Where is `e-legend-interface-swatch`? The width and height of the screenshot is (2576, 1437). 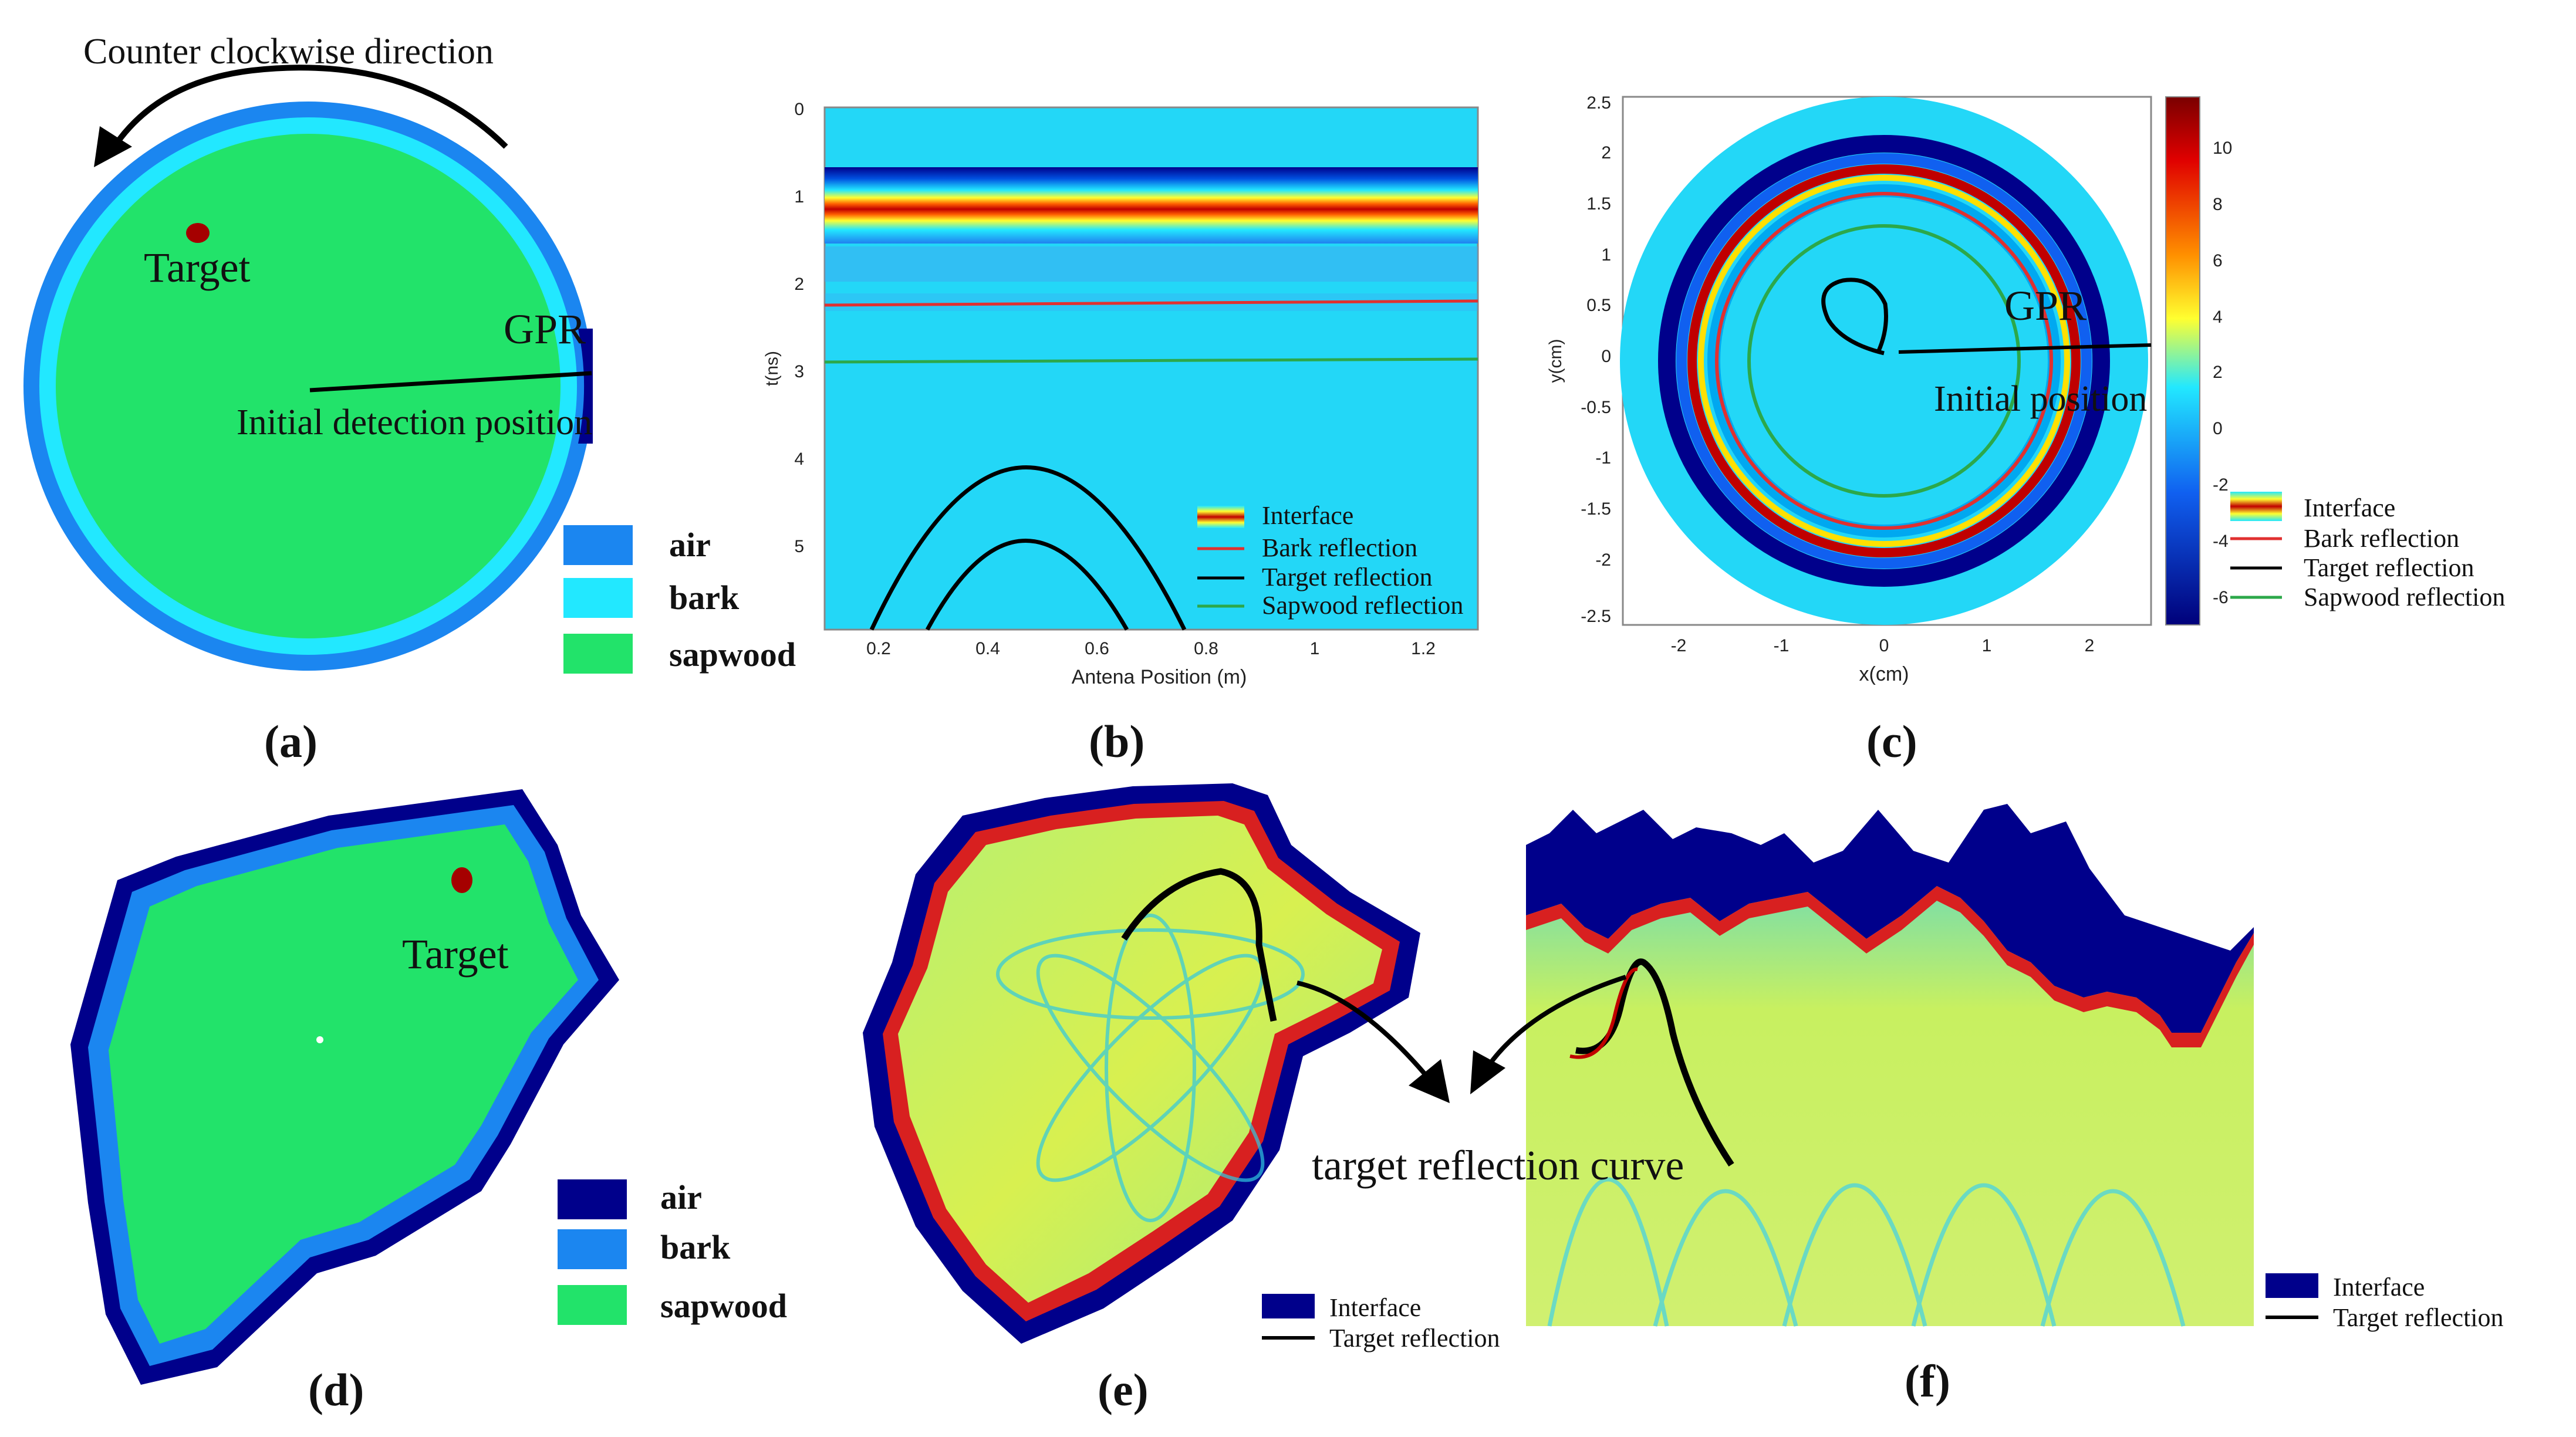 e-legend-interface-swatch is located at coordinates (1288, 1306).